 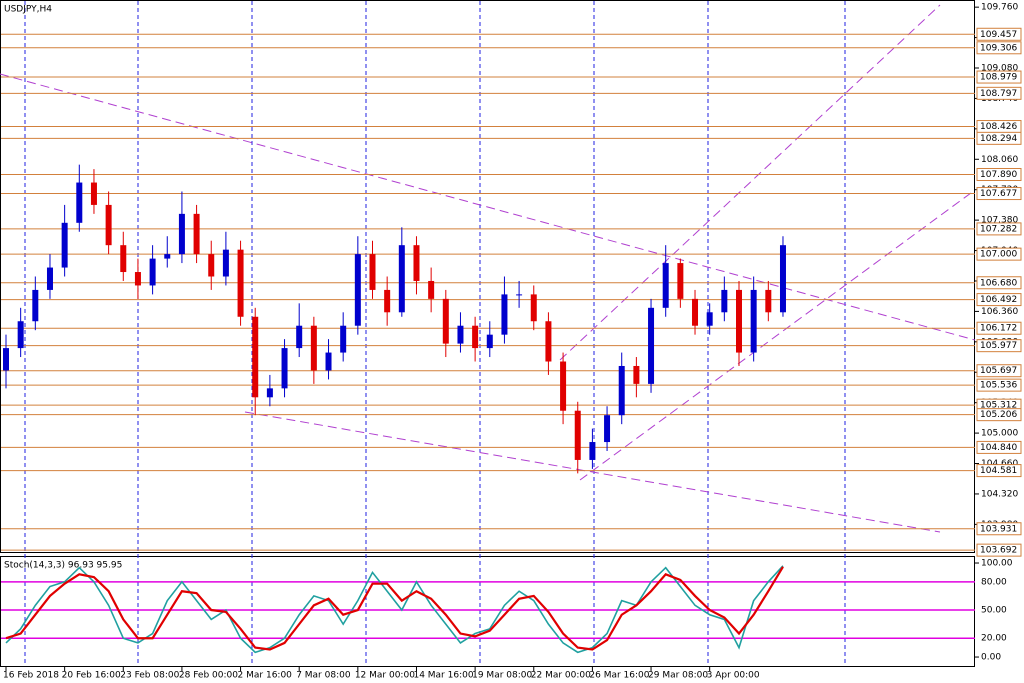 I want to click on stoch-title: Stoch(14,3,3) 96.93 95.95, so click(x=63, y=566).